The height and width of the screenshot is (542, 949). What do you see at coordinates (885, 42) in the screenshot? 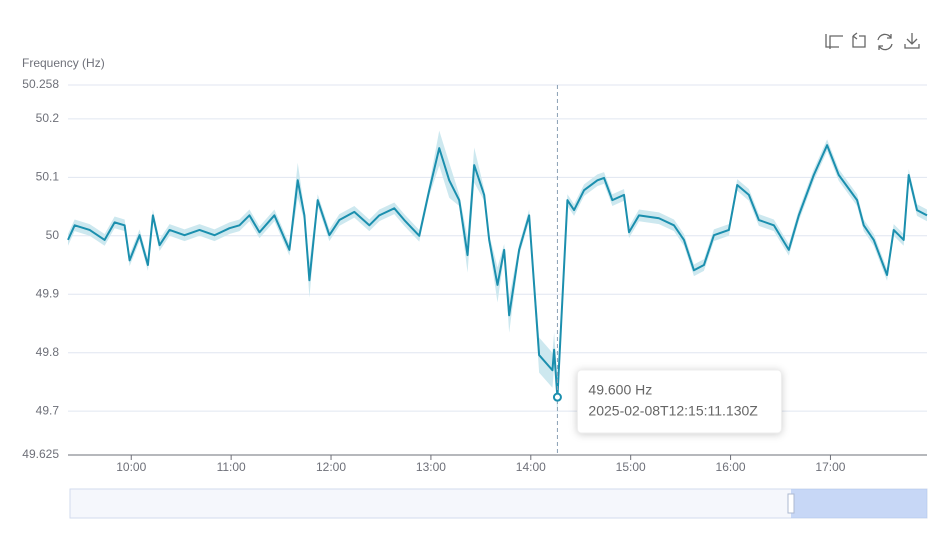
I see `refresh-icon` at bounding box center [885, 42].